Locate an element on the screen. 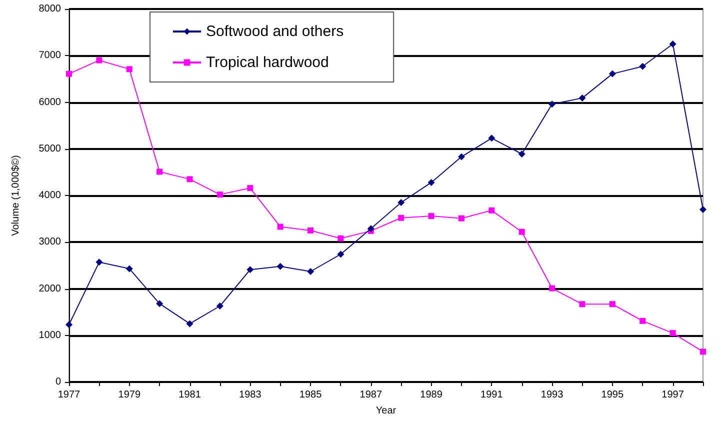  x-tick-label: 1979 is located at coordinates (129, 395).